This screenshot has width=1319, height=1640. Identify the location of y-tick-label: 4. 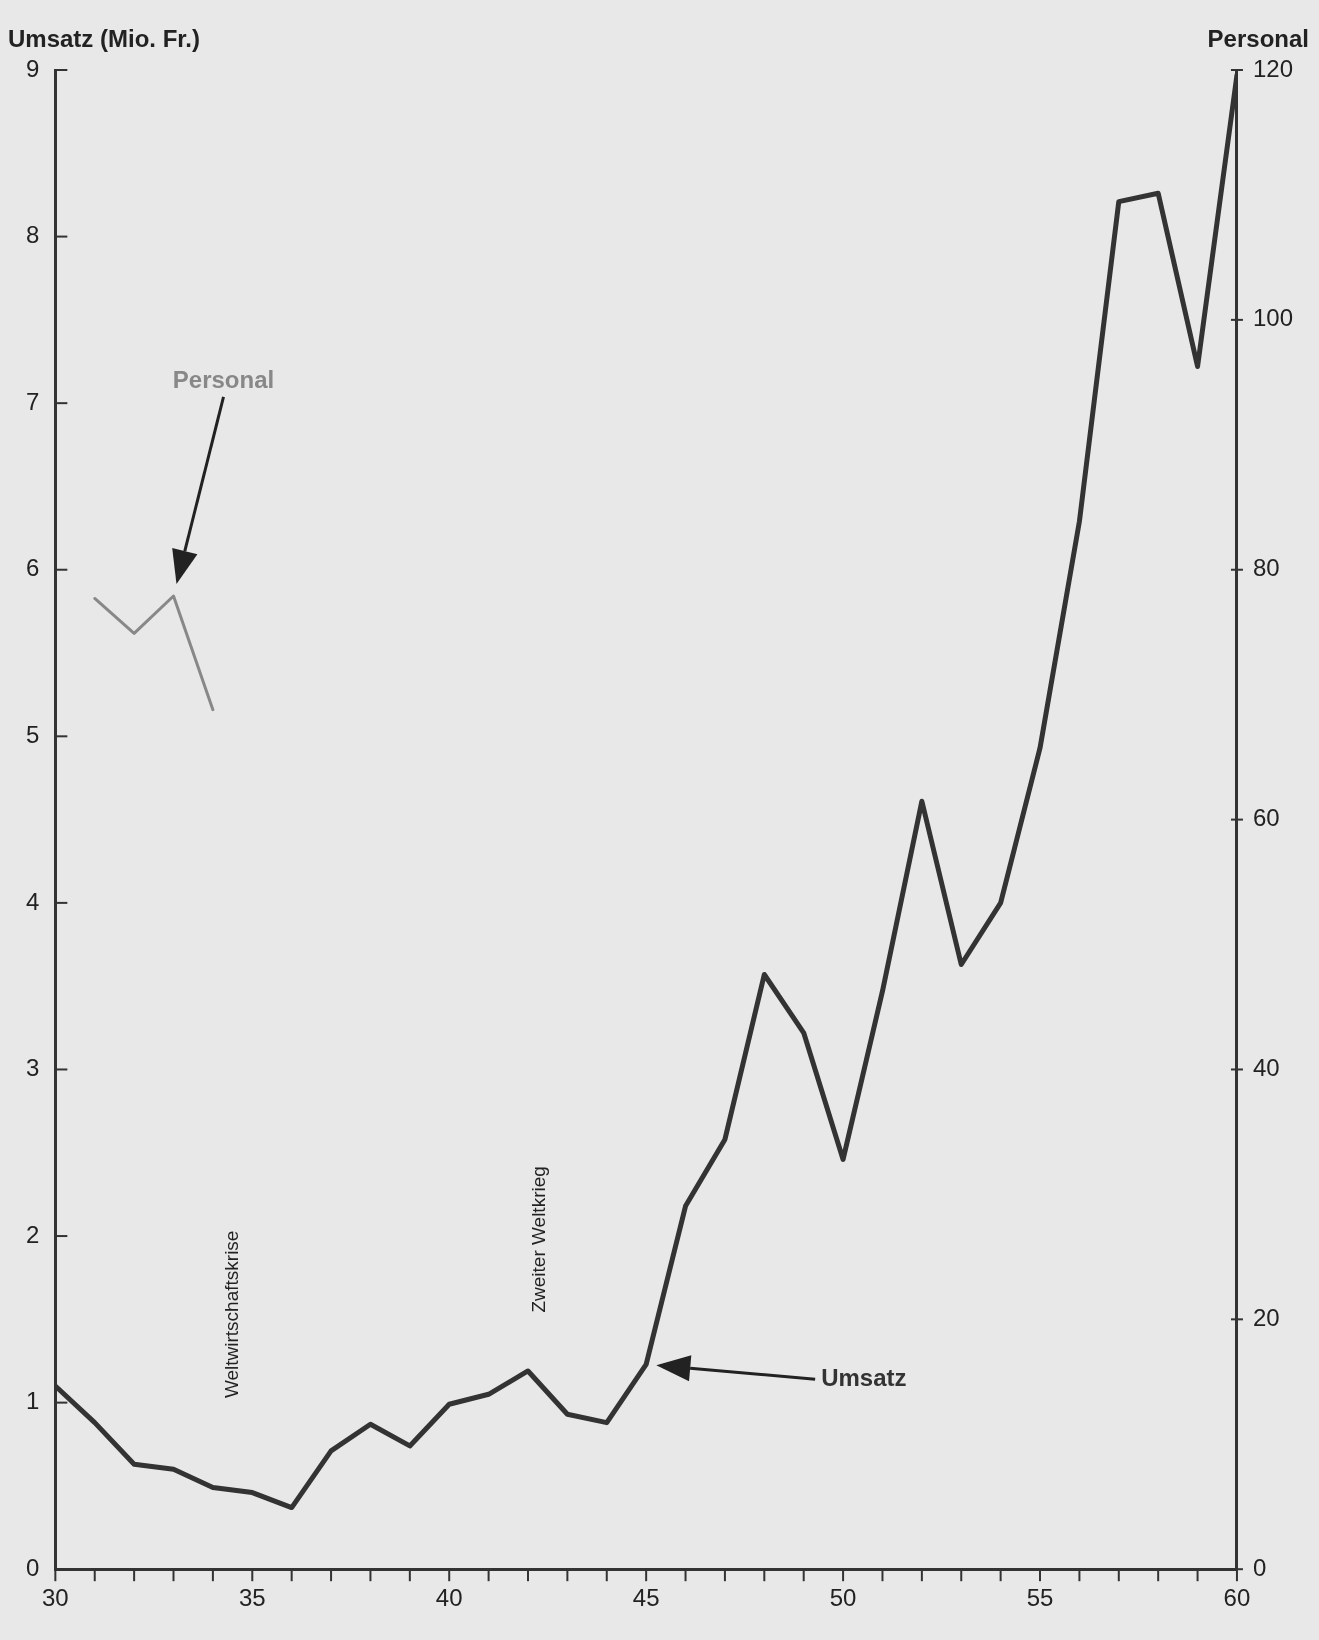
(32, 901).